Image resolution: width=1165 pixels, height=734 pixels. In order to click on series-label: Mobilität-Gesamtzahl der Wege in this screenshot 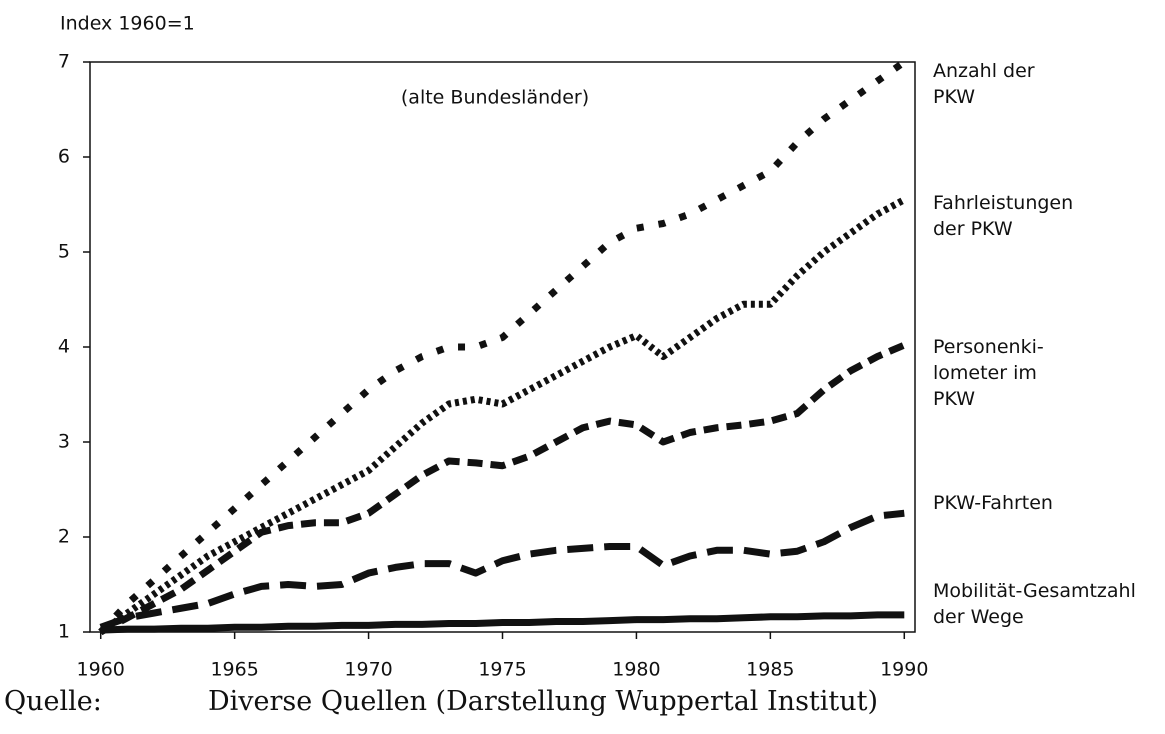, I will do `click(1034, 604)`.